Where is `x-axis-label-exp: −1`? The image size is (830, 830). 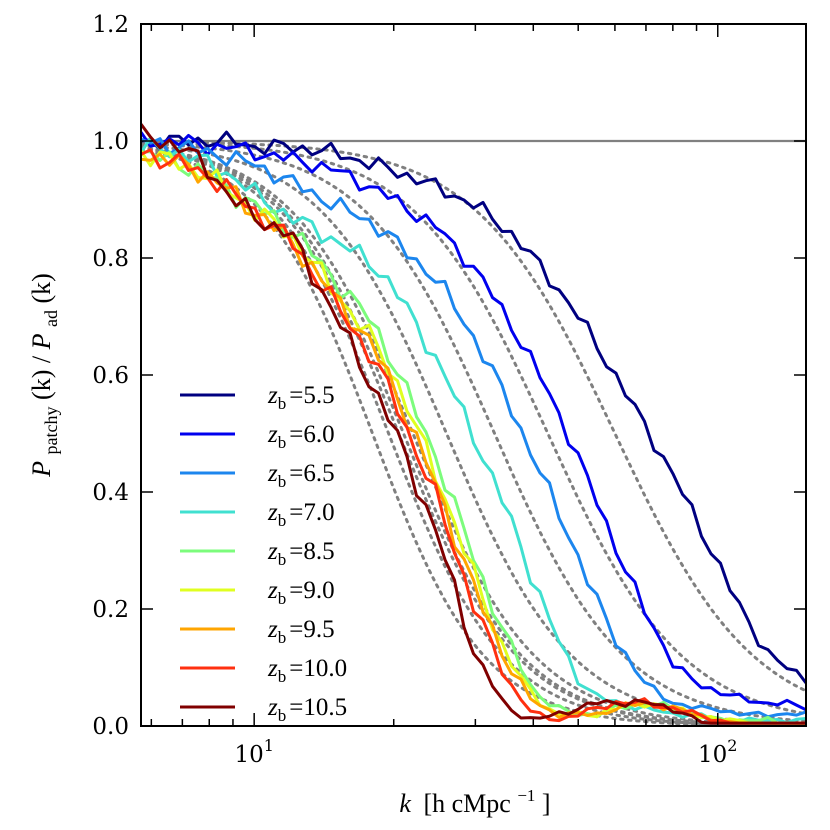
x-axis-label-exp: −1 is located at coordinates (526, 795).